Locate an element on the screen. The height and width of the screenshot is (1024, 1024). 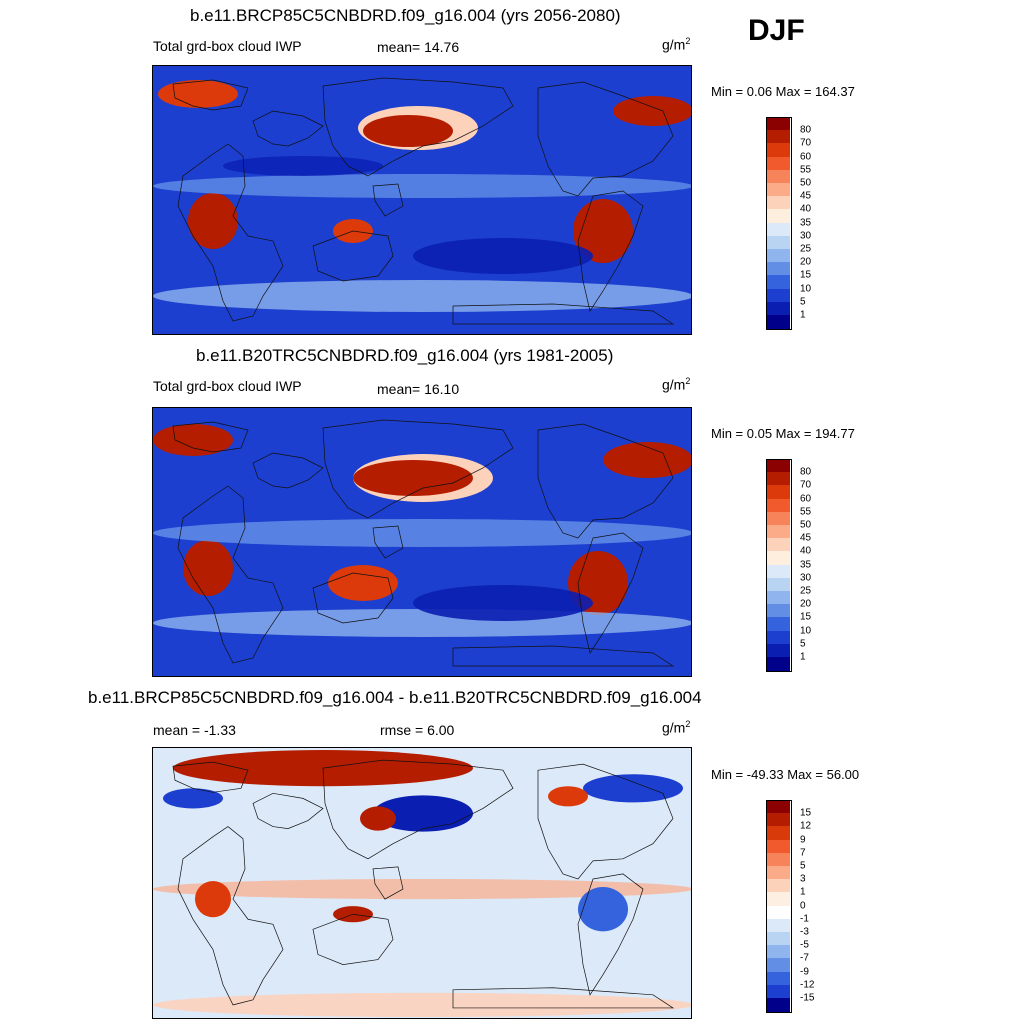
colorbar-label: 12 is located at coordinates (806, 826).